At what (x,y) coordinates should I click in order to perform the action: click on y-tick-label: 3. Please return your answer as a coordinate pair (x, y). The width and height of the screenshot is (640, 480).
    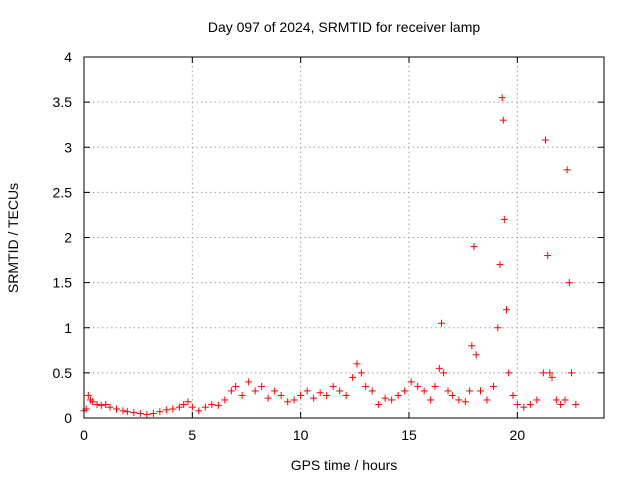
    Looking at the image, I should click on (68, 147).